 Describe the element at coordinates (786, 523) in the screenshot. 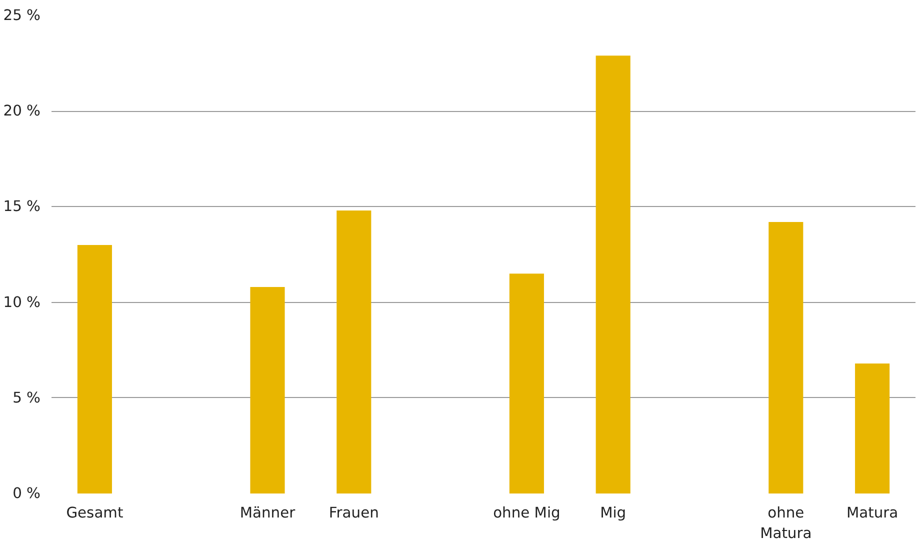

I see `x-tick-label: ohne Matura` at that location.